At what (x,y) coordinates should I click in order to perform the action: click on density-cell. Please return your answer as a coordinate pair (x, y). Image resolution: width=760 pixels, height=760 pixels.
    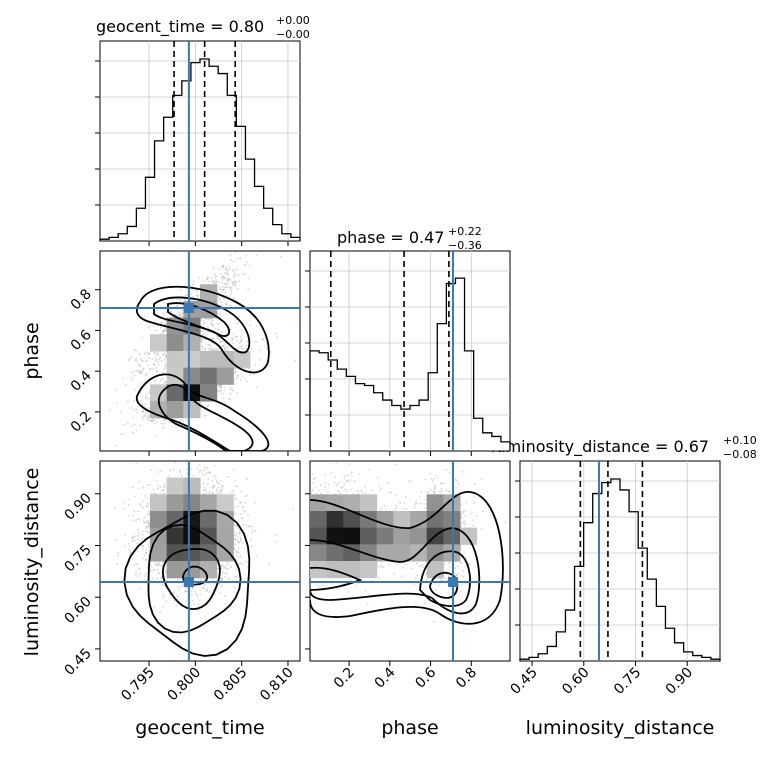
    Looking at the image, I should click on (159, 343).